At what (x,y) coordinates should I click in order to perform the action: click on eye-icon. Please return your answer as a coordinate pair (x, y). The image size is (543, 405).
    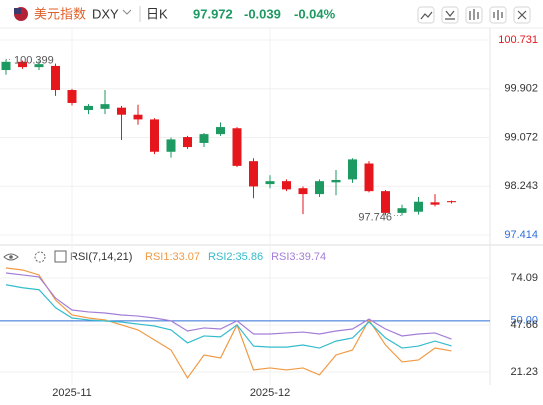
    Looking at the image, I should click on (11, 257).